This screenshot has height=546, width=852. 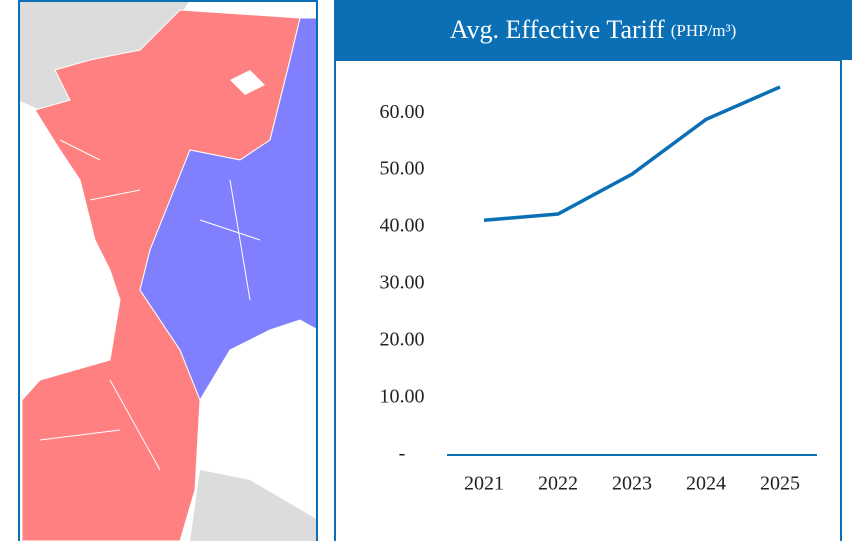 I want to click on x-tick-label: 2021, so click(x=484, y=484).